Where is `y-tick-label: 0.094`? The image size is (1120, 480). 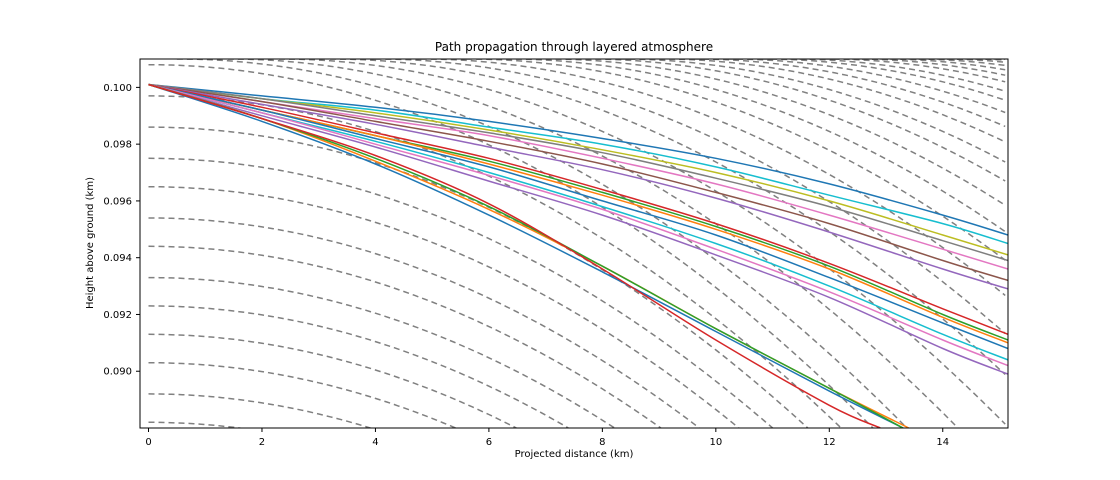
y-tick-label: 0.094 is located at coordinates (117, 258).